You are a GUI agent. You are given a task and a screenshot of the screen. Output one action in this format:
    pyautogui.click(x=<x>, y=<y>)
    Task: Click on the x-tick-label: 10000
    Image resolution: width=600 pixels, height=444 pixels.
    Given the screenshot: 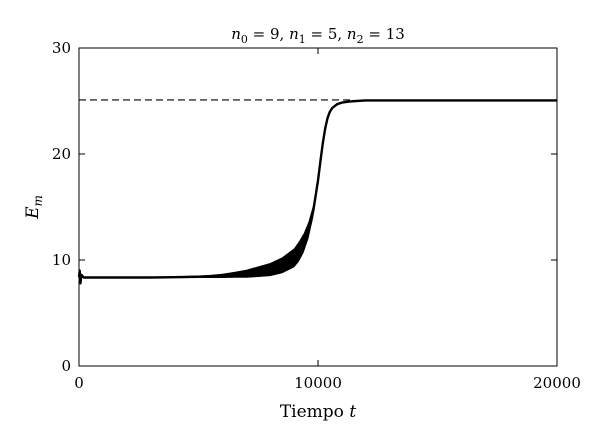 What is the action you would take?
    pyautogui.click(x=318, y=383)
    